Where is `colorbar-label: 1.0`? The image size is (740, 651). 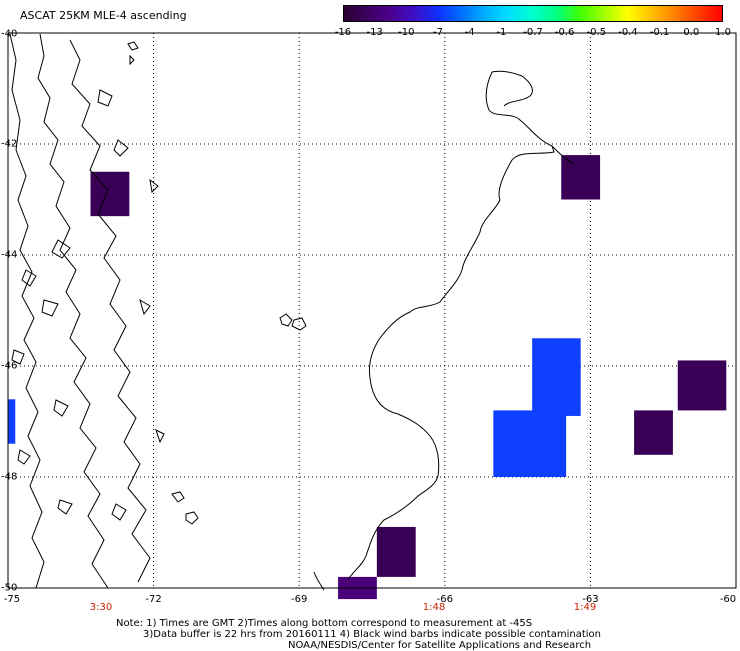 colorbar-label: 1.0 is located at coordinates (723, 32).